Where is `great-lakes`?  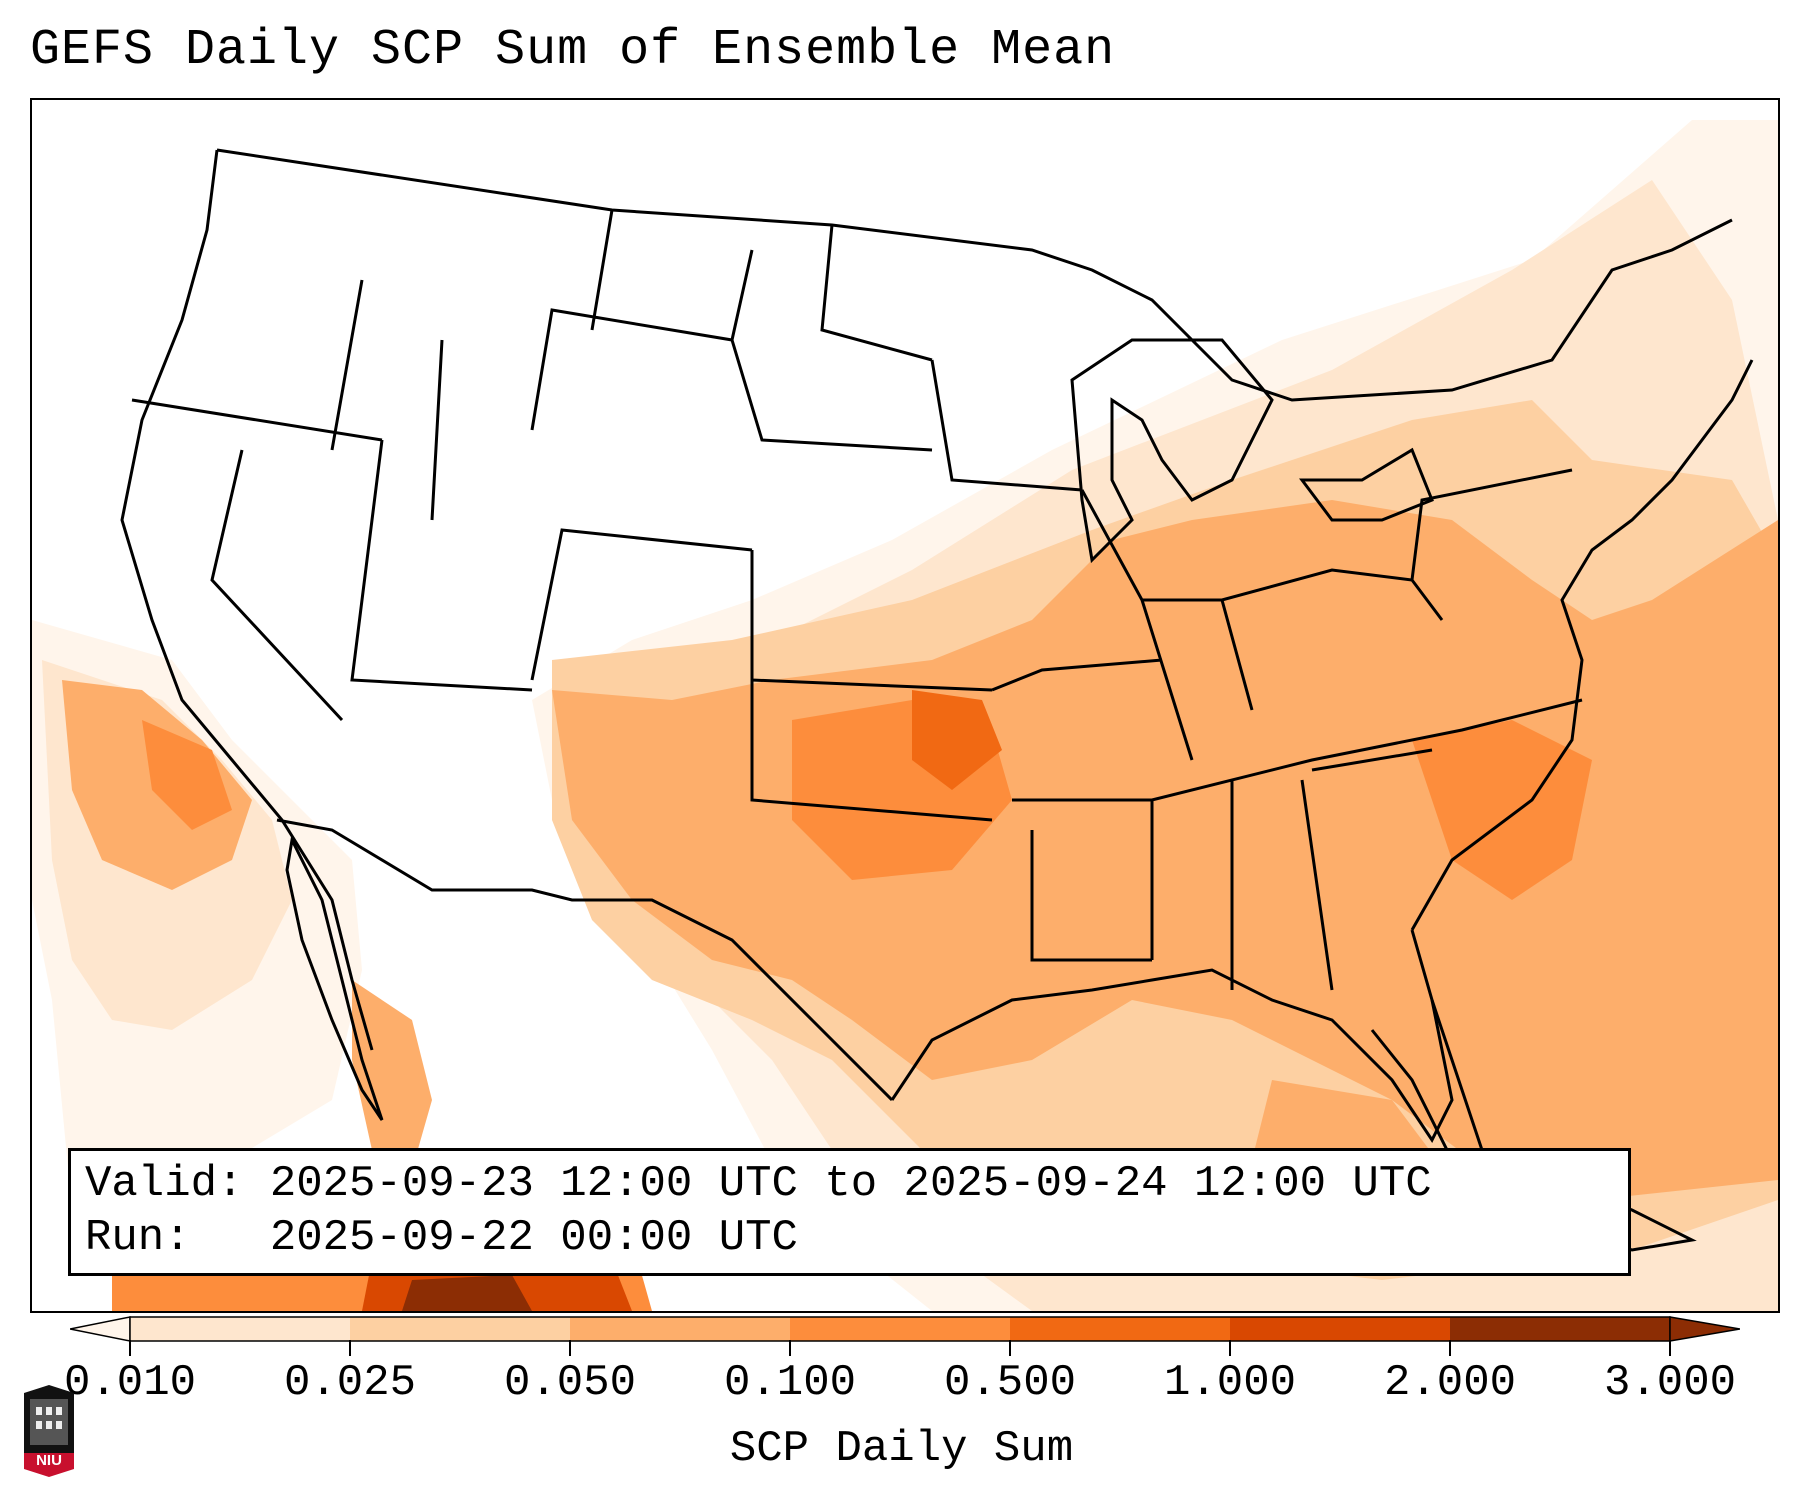
great-lakes is located at coordinates (1252, 451).